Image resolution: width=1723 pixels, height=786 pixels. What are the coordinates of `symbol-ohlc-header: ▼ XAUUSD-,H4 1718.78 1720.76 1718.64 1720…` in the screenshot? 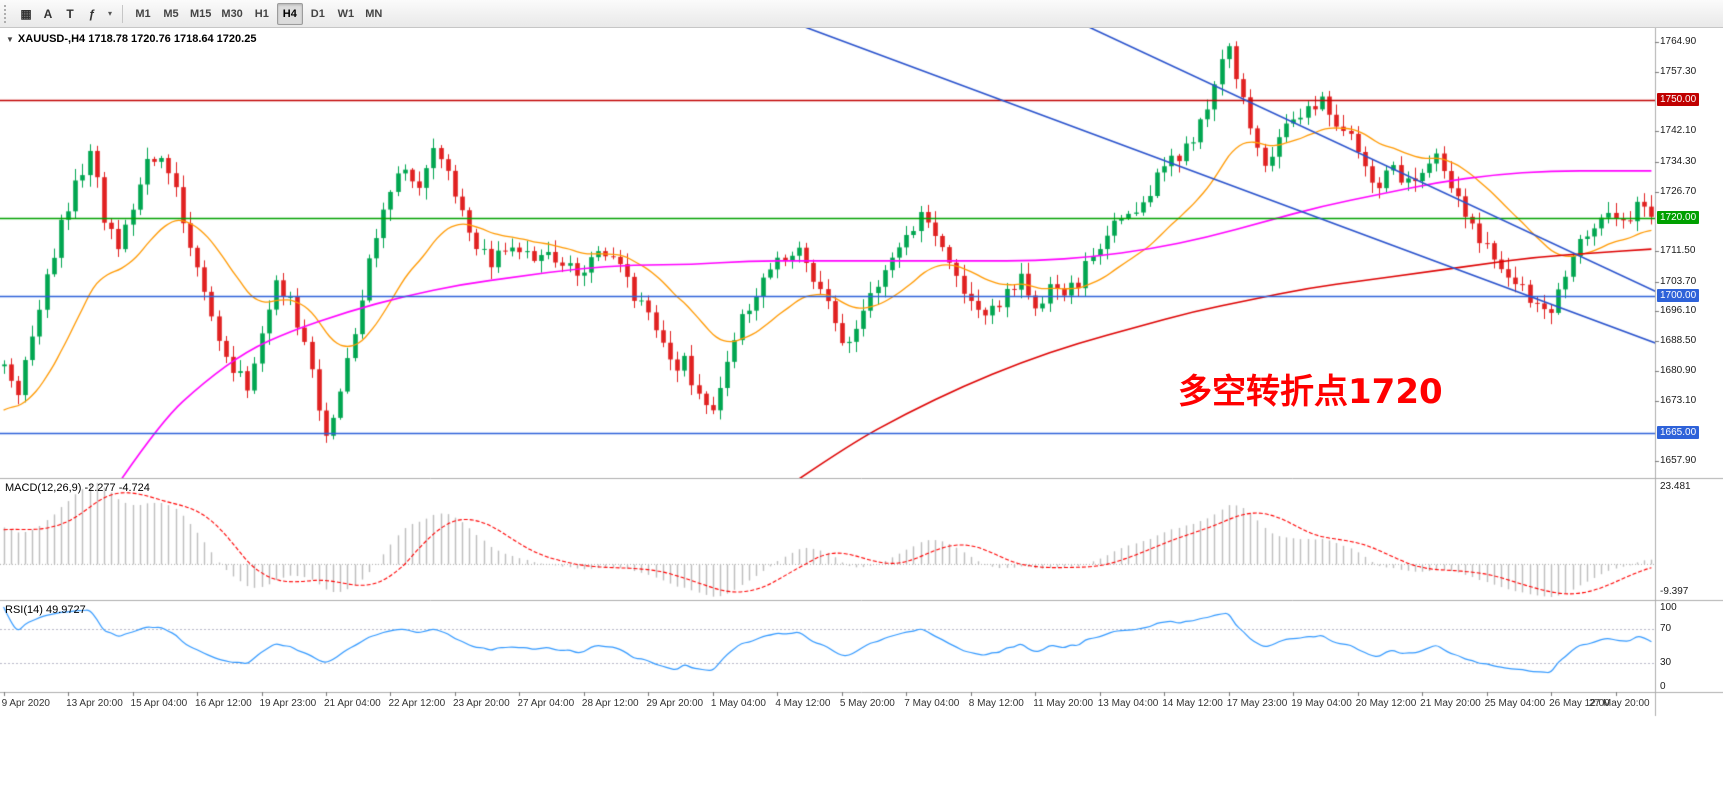 It's located at (131, 39).